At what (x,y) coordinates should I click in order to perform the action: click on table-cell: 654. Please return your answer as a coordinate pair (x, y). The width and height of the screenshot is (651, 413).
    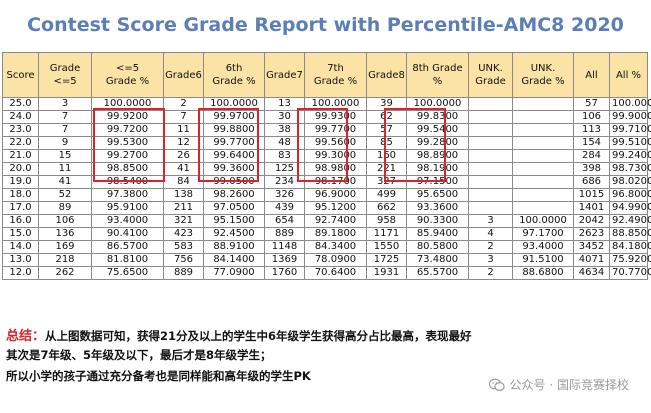
    Looking at the image, I should click on (284, 221).